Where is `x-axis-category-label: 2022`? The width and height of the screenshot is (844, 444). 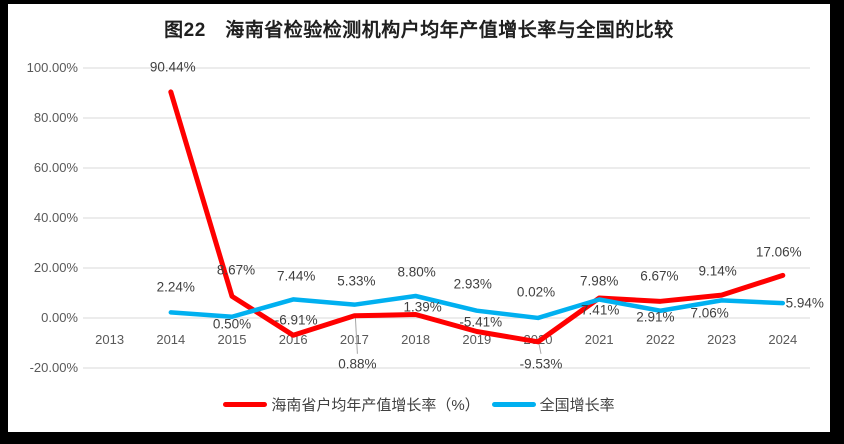
x-axis-category-label: 2022 is located at coordinates (660, 339).